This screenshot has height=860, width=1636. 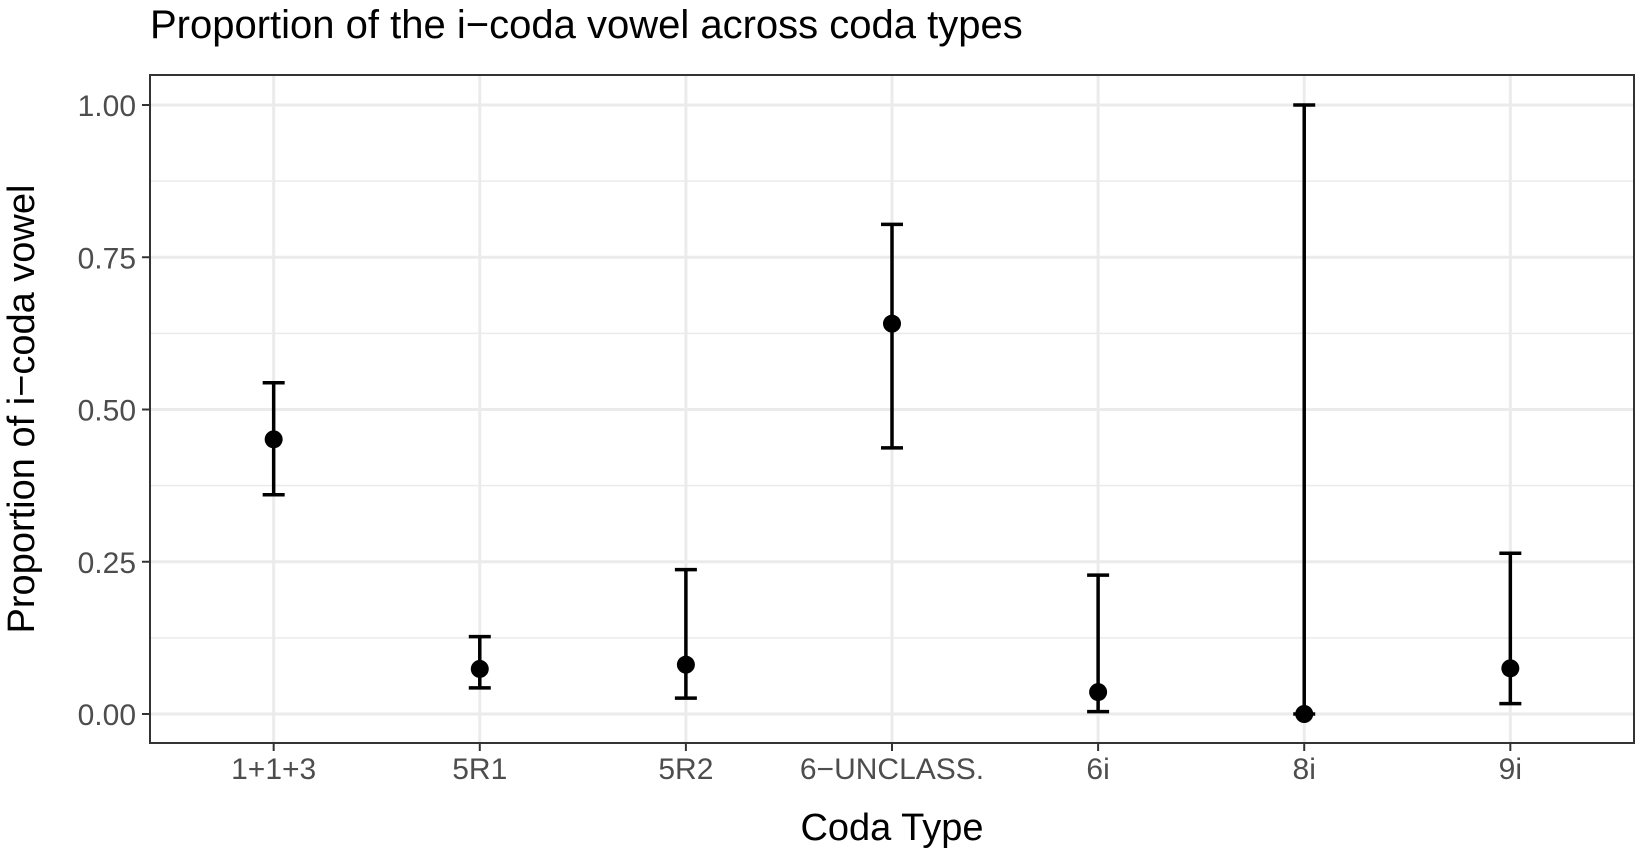 What do you see at coordinates (892, 769) in the screenshot?
I see `x-tick-label: 6−UNCLASS.` at bounding box center [892, 769].